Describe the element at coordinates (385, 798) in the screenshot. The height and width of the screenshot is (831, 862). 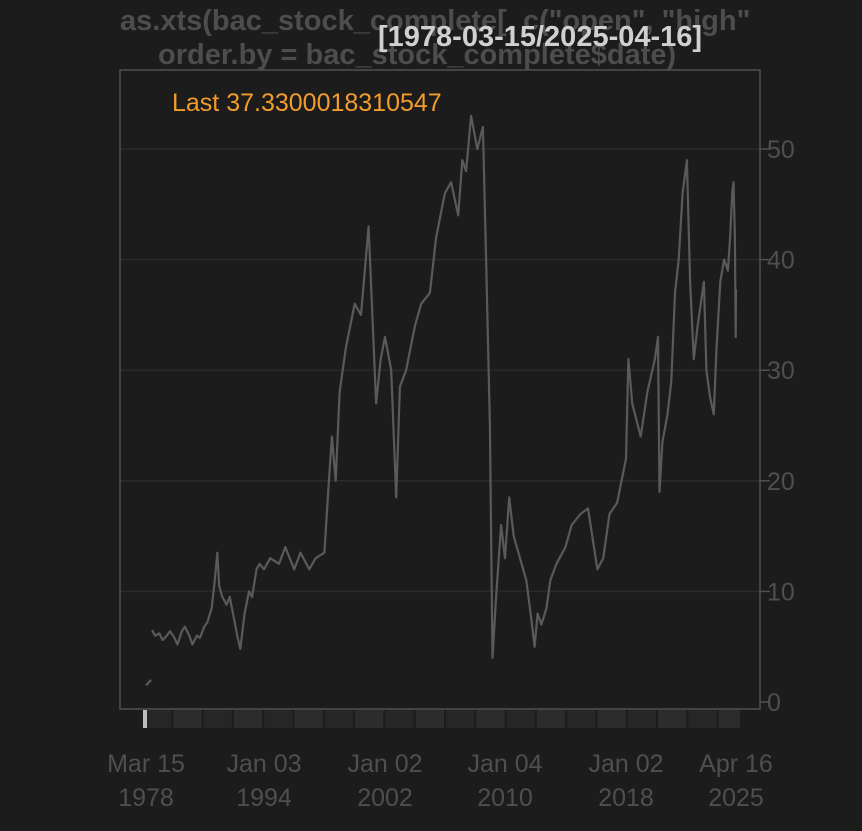
I see `x-tick-label-2-line2: 2002` at that location.